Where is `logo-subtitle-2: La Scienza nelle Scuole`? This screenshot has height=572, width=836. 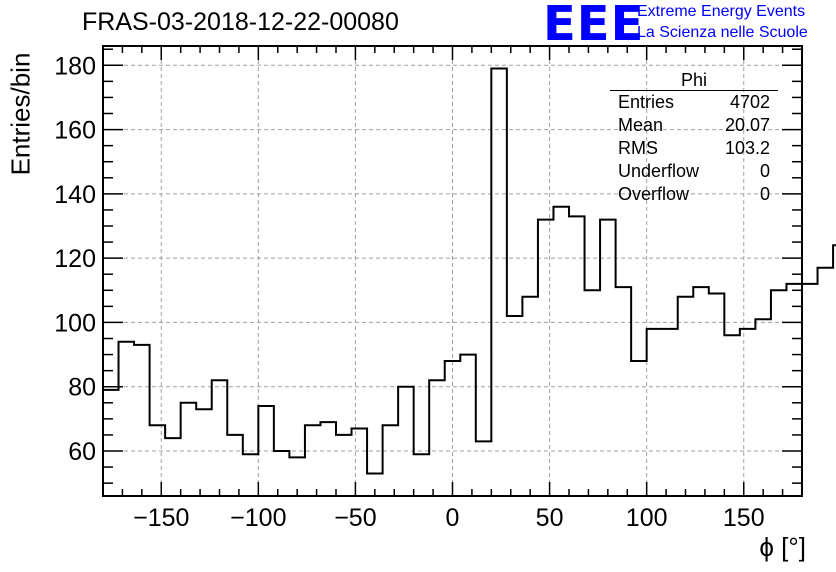 logo-subtitle-2: La Scienza nelle Scuole is located at coordinates (722, 32).